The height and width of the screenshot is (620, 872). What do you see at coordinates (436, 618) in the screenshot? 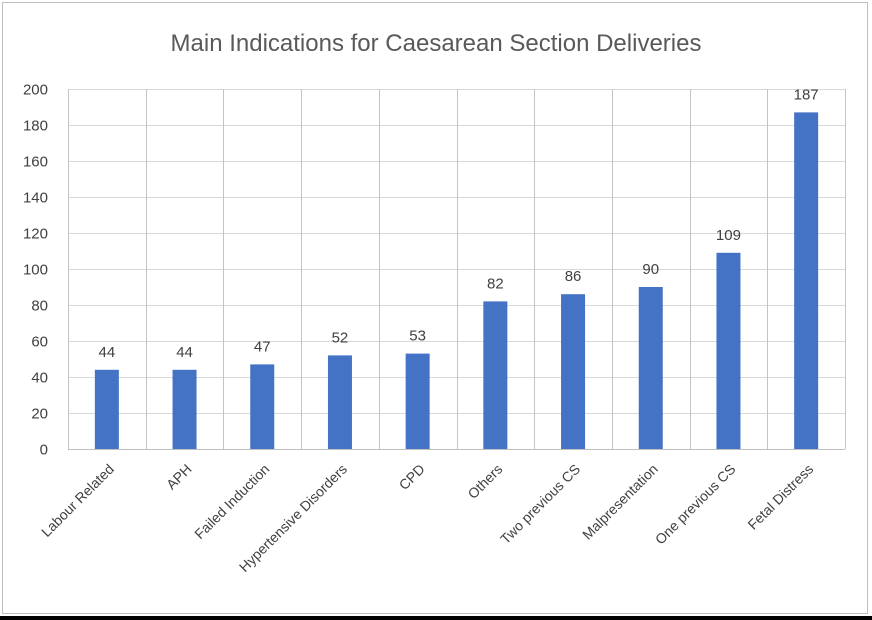
I see `bottom-border` at bounding box center [436, 618].